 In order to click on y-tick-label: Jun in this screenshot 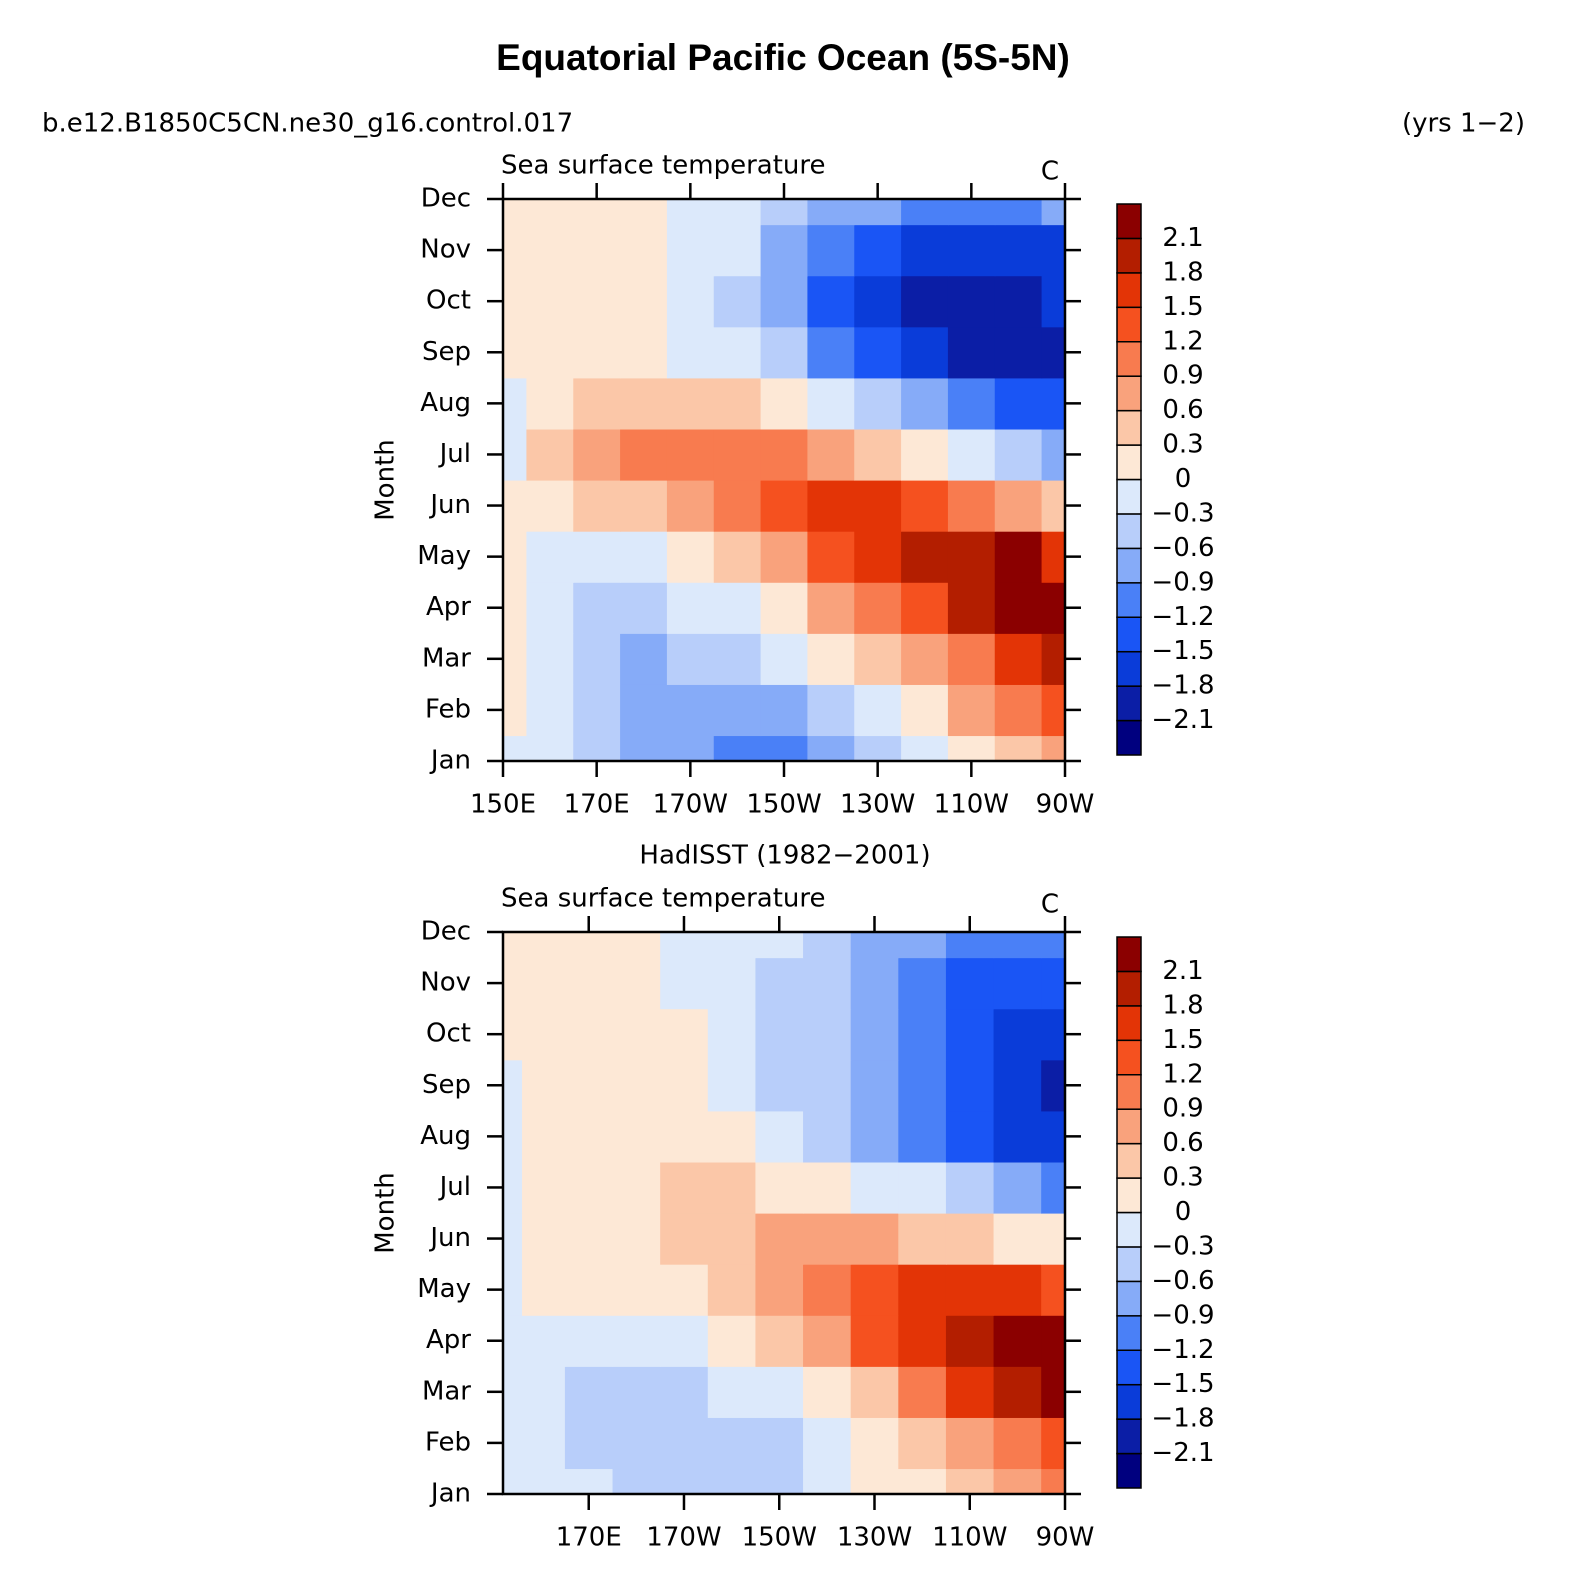, I will do `click(449, 505)`.